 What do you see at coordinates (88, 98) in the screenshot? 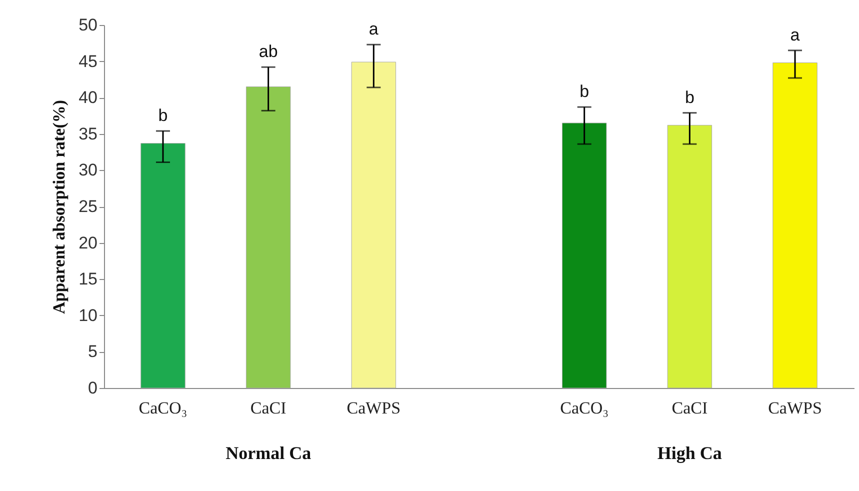
I see `y-tick-label: 40` at bounding box center [88, 98].